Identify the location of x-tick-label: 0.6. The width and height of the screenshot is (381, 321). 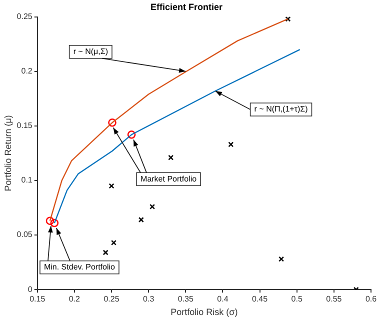
(371, 299).